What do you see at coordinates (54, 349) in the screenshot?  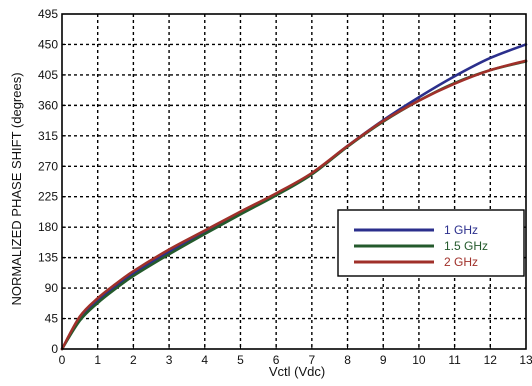 I see `y-tick-label: 0` at bounding box center [54, 349].